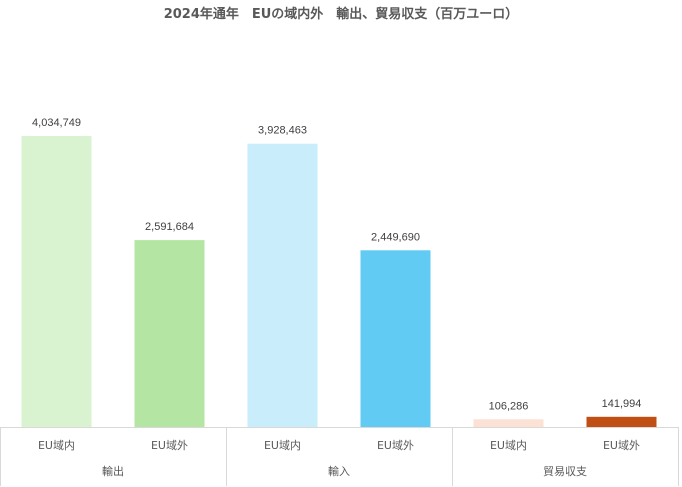 This screenshot has height=487, width=682. Describe the element at coordinates (339, 471) in the screenshot. I see `group-label-1: 輸入` at that location.